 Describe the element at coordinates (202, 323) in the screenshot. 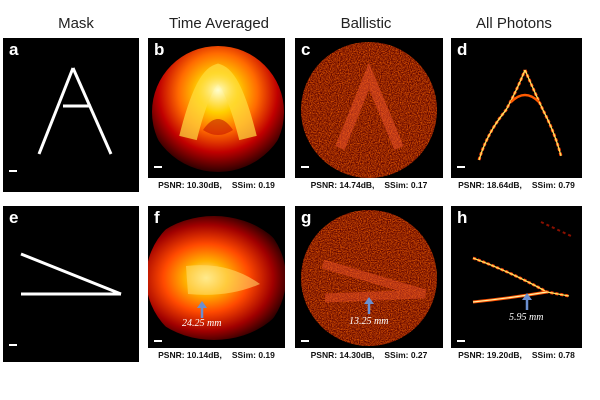

I see `distance-label: 24.25 mm` at that location.